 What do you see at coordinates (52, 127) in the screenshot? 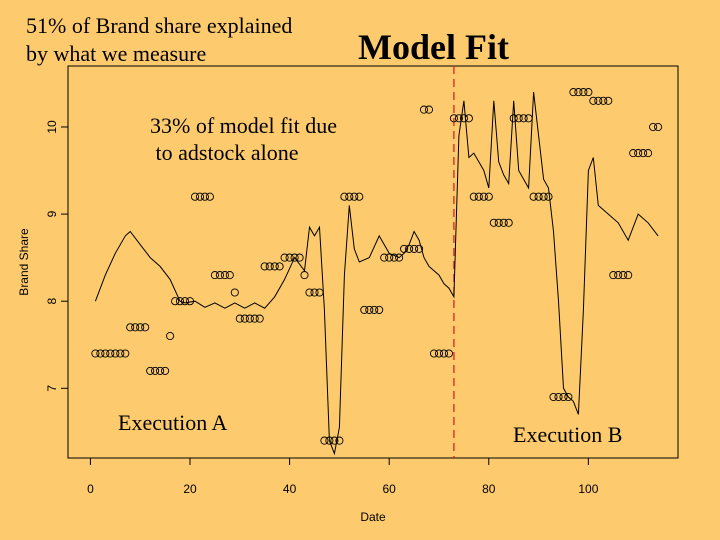
I see `y-tick-label-3: 10` at bounding box center [52, 127].